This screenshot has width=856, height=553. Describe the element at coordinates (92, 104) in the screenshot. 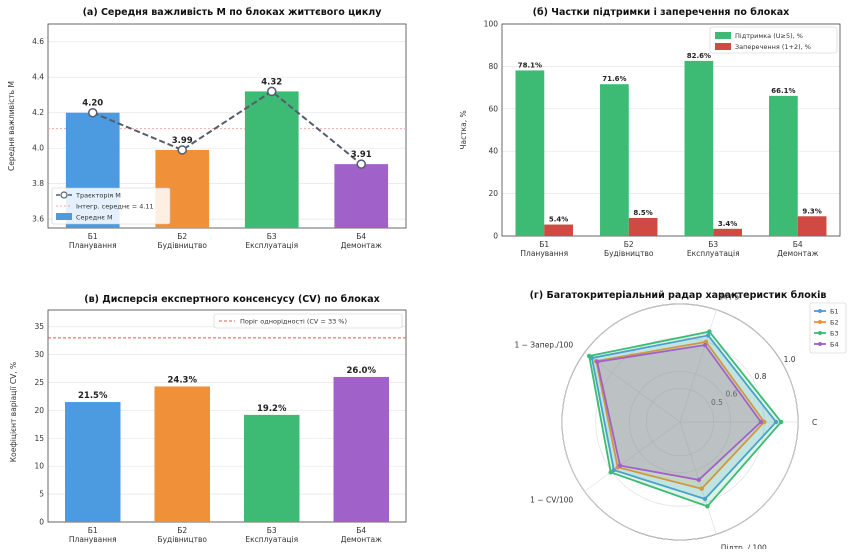

I see `panel-a-value-label: 4.20` at that location.